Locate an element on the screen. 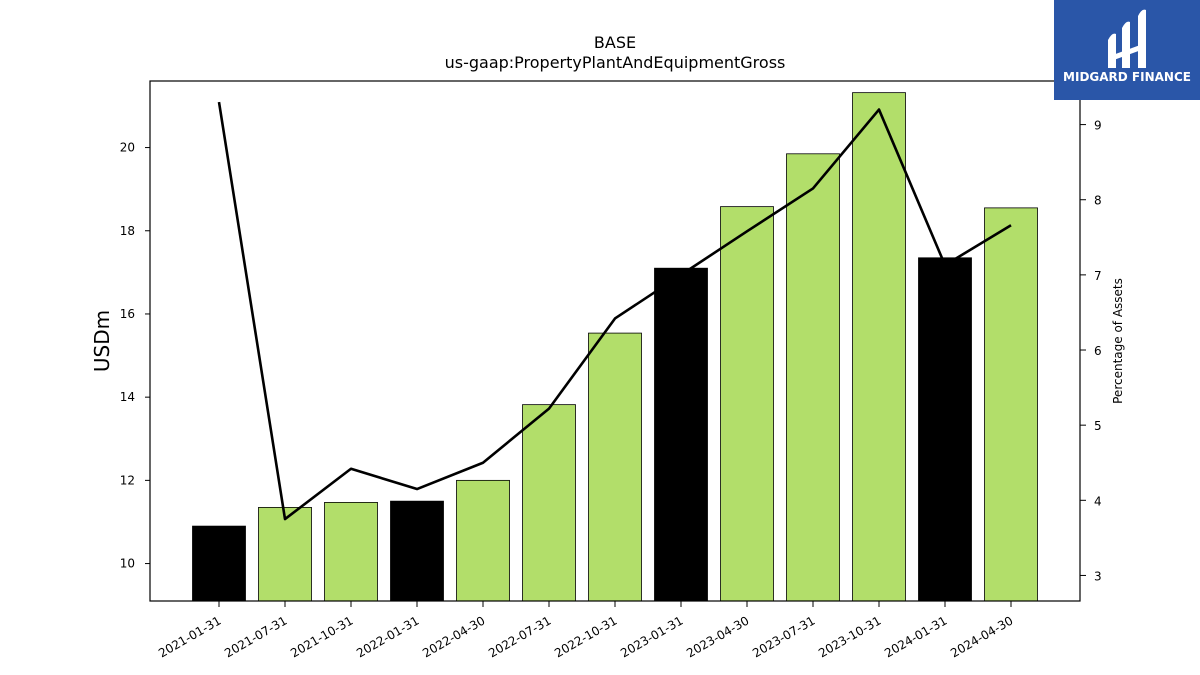 This screenshot has width=1200, height=675. y-tick-label: 10 is located at coordinates (127, 564).